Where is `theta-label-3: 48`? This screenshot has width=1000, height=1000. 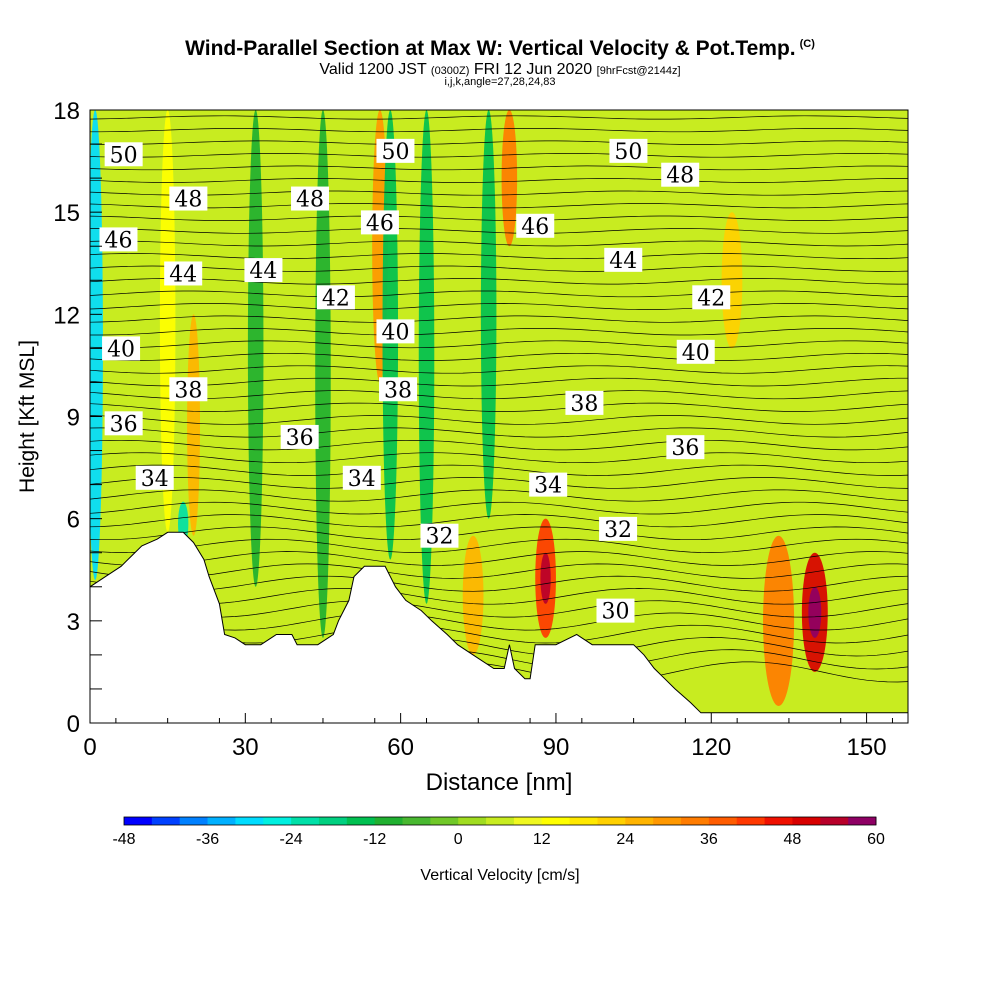 theta-label-3: 48 is located at coordinates (188, 199).